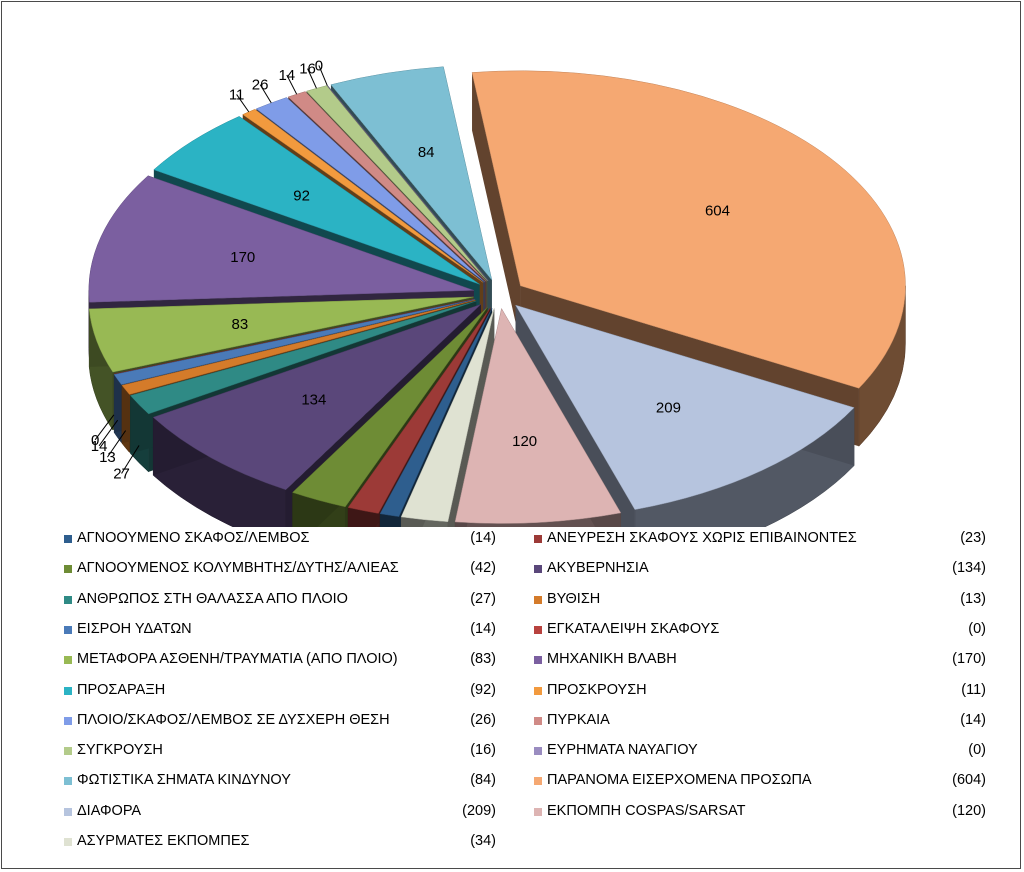 The image size is (1024, 872). Describe the element at coordinates (240, 324) in the screenshot. I see `pie-data-label: 83` at that location.